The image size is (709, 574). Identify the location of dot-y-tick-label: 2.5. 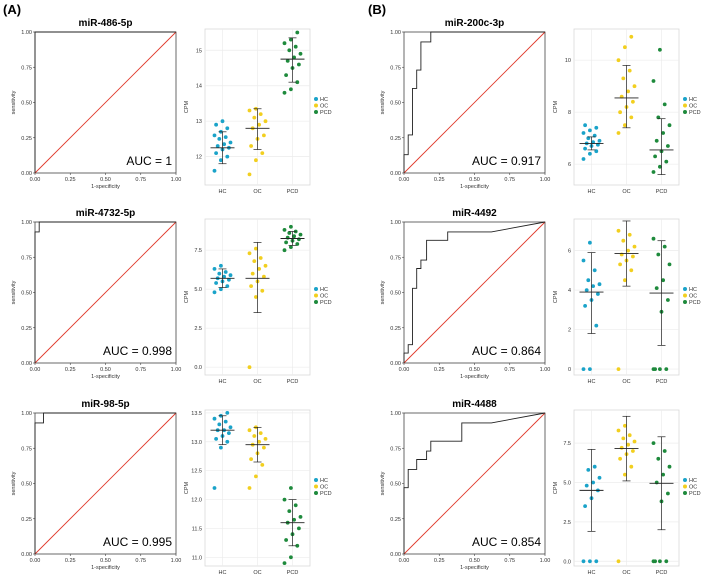
(198, 329).